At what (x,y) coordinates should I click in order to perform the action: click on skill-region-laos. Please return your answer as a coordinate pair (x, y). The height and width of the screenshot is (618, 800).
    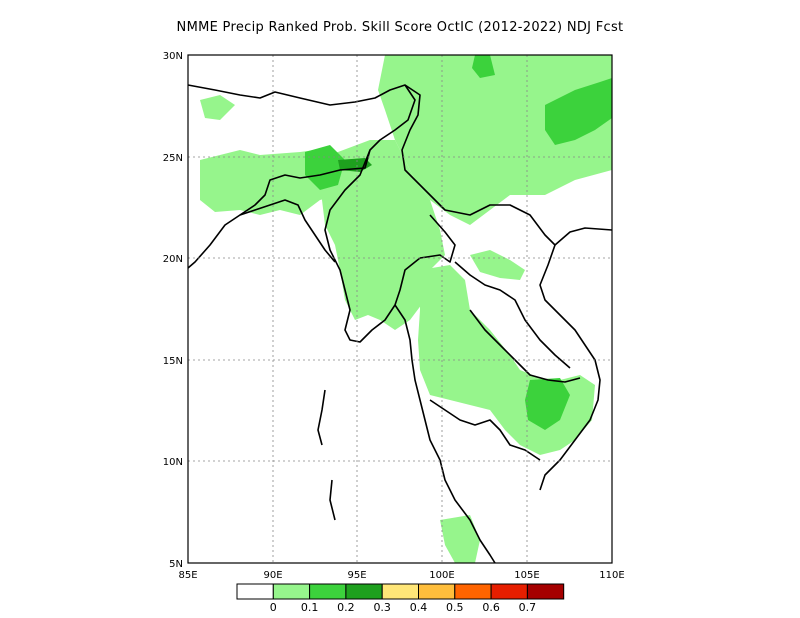
    Looking at the image, I should click on (497, 265).